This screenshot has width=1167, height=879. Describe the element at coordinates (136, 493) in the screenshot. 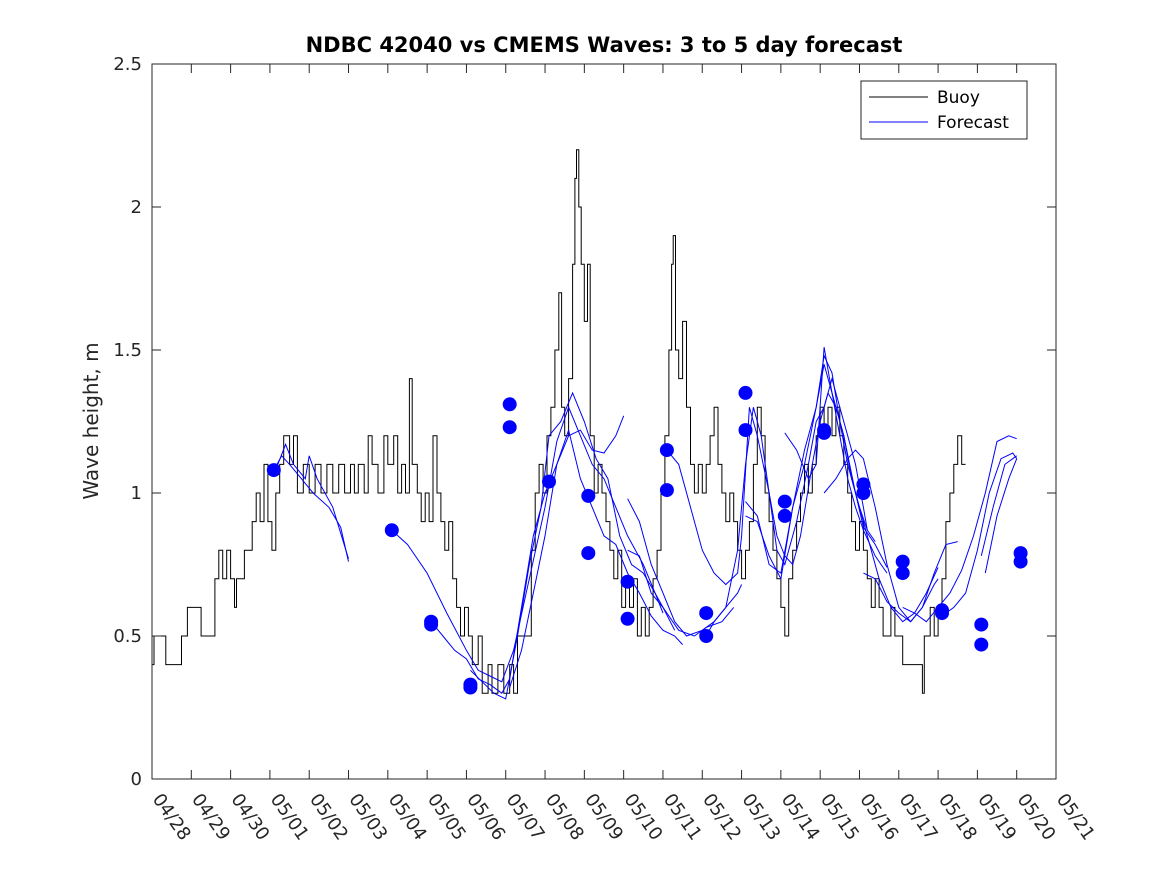

I see `y-tick-label: 1` at that location.